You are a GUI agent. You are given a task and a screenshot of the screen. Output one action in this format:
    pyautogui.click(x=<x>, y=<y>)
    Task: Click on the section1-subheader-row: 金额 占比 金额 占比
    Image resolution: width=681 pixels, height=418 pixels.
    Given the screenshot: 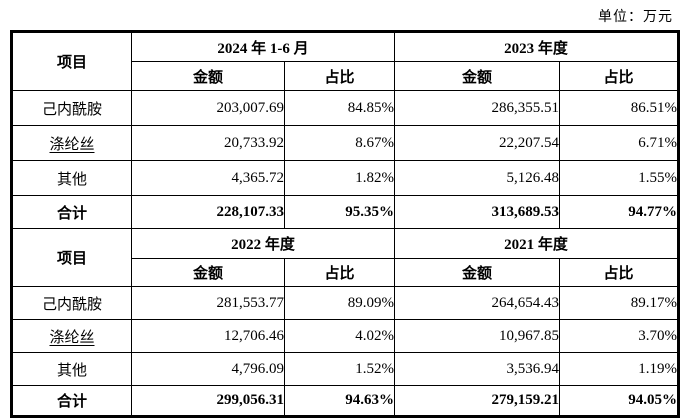 What is the action you would take?
    pyautogui.click(x=346, y=76)
    